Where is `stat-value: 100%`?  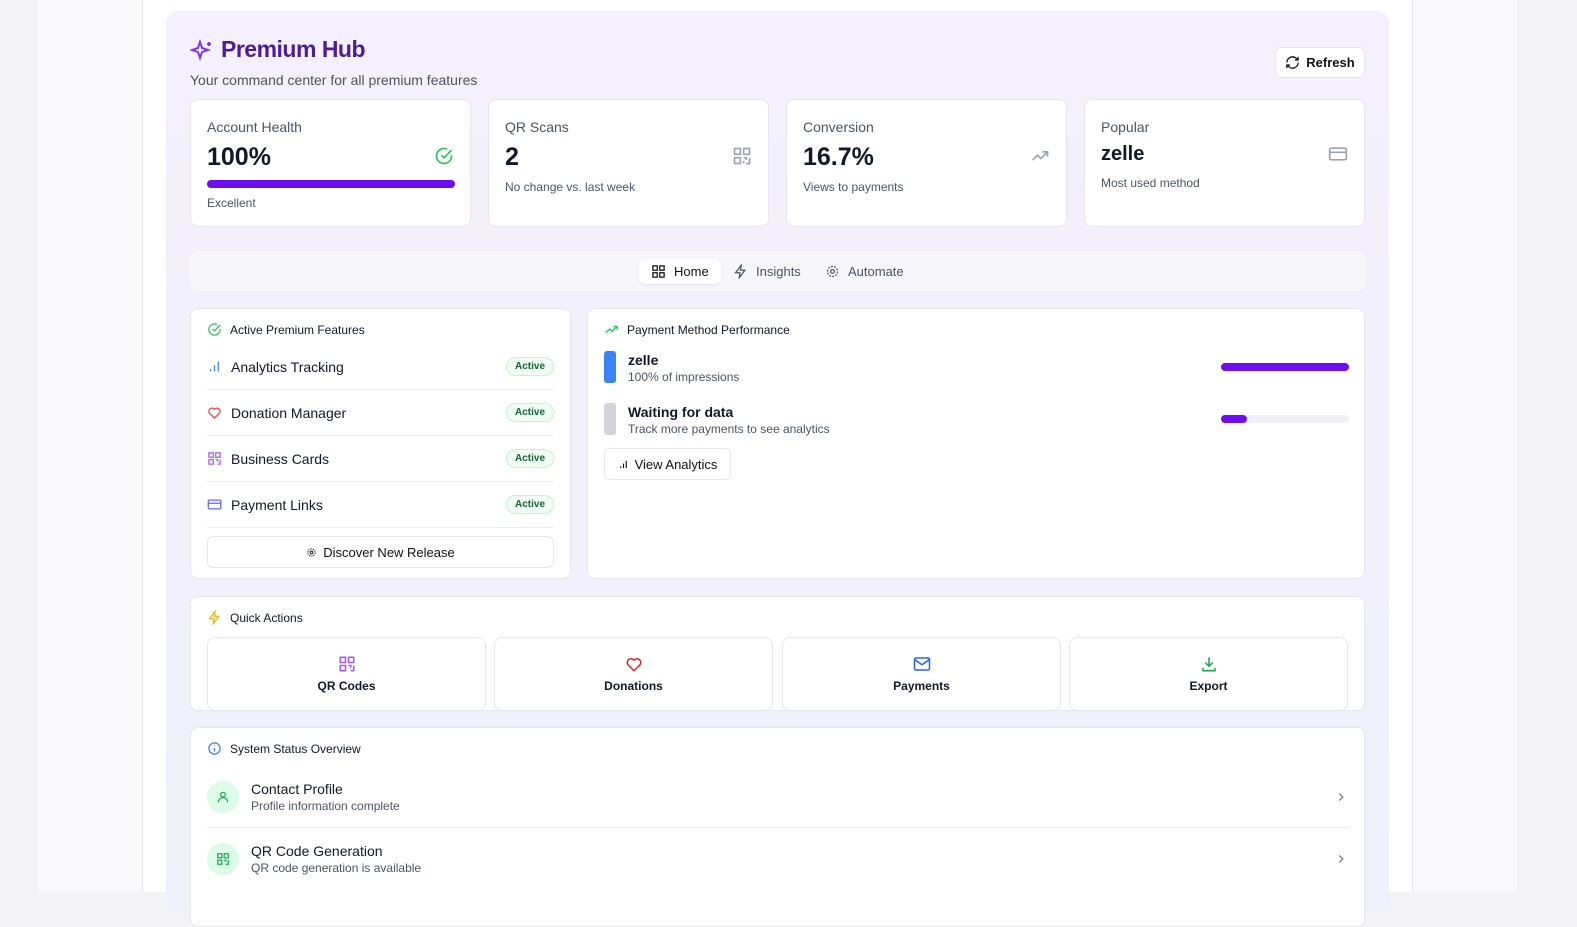
stat-value: 100% is located at coordinates (239, 157).